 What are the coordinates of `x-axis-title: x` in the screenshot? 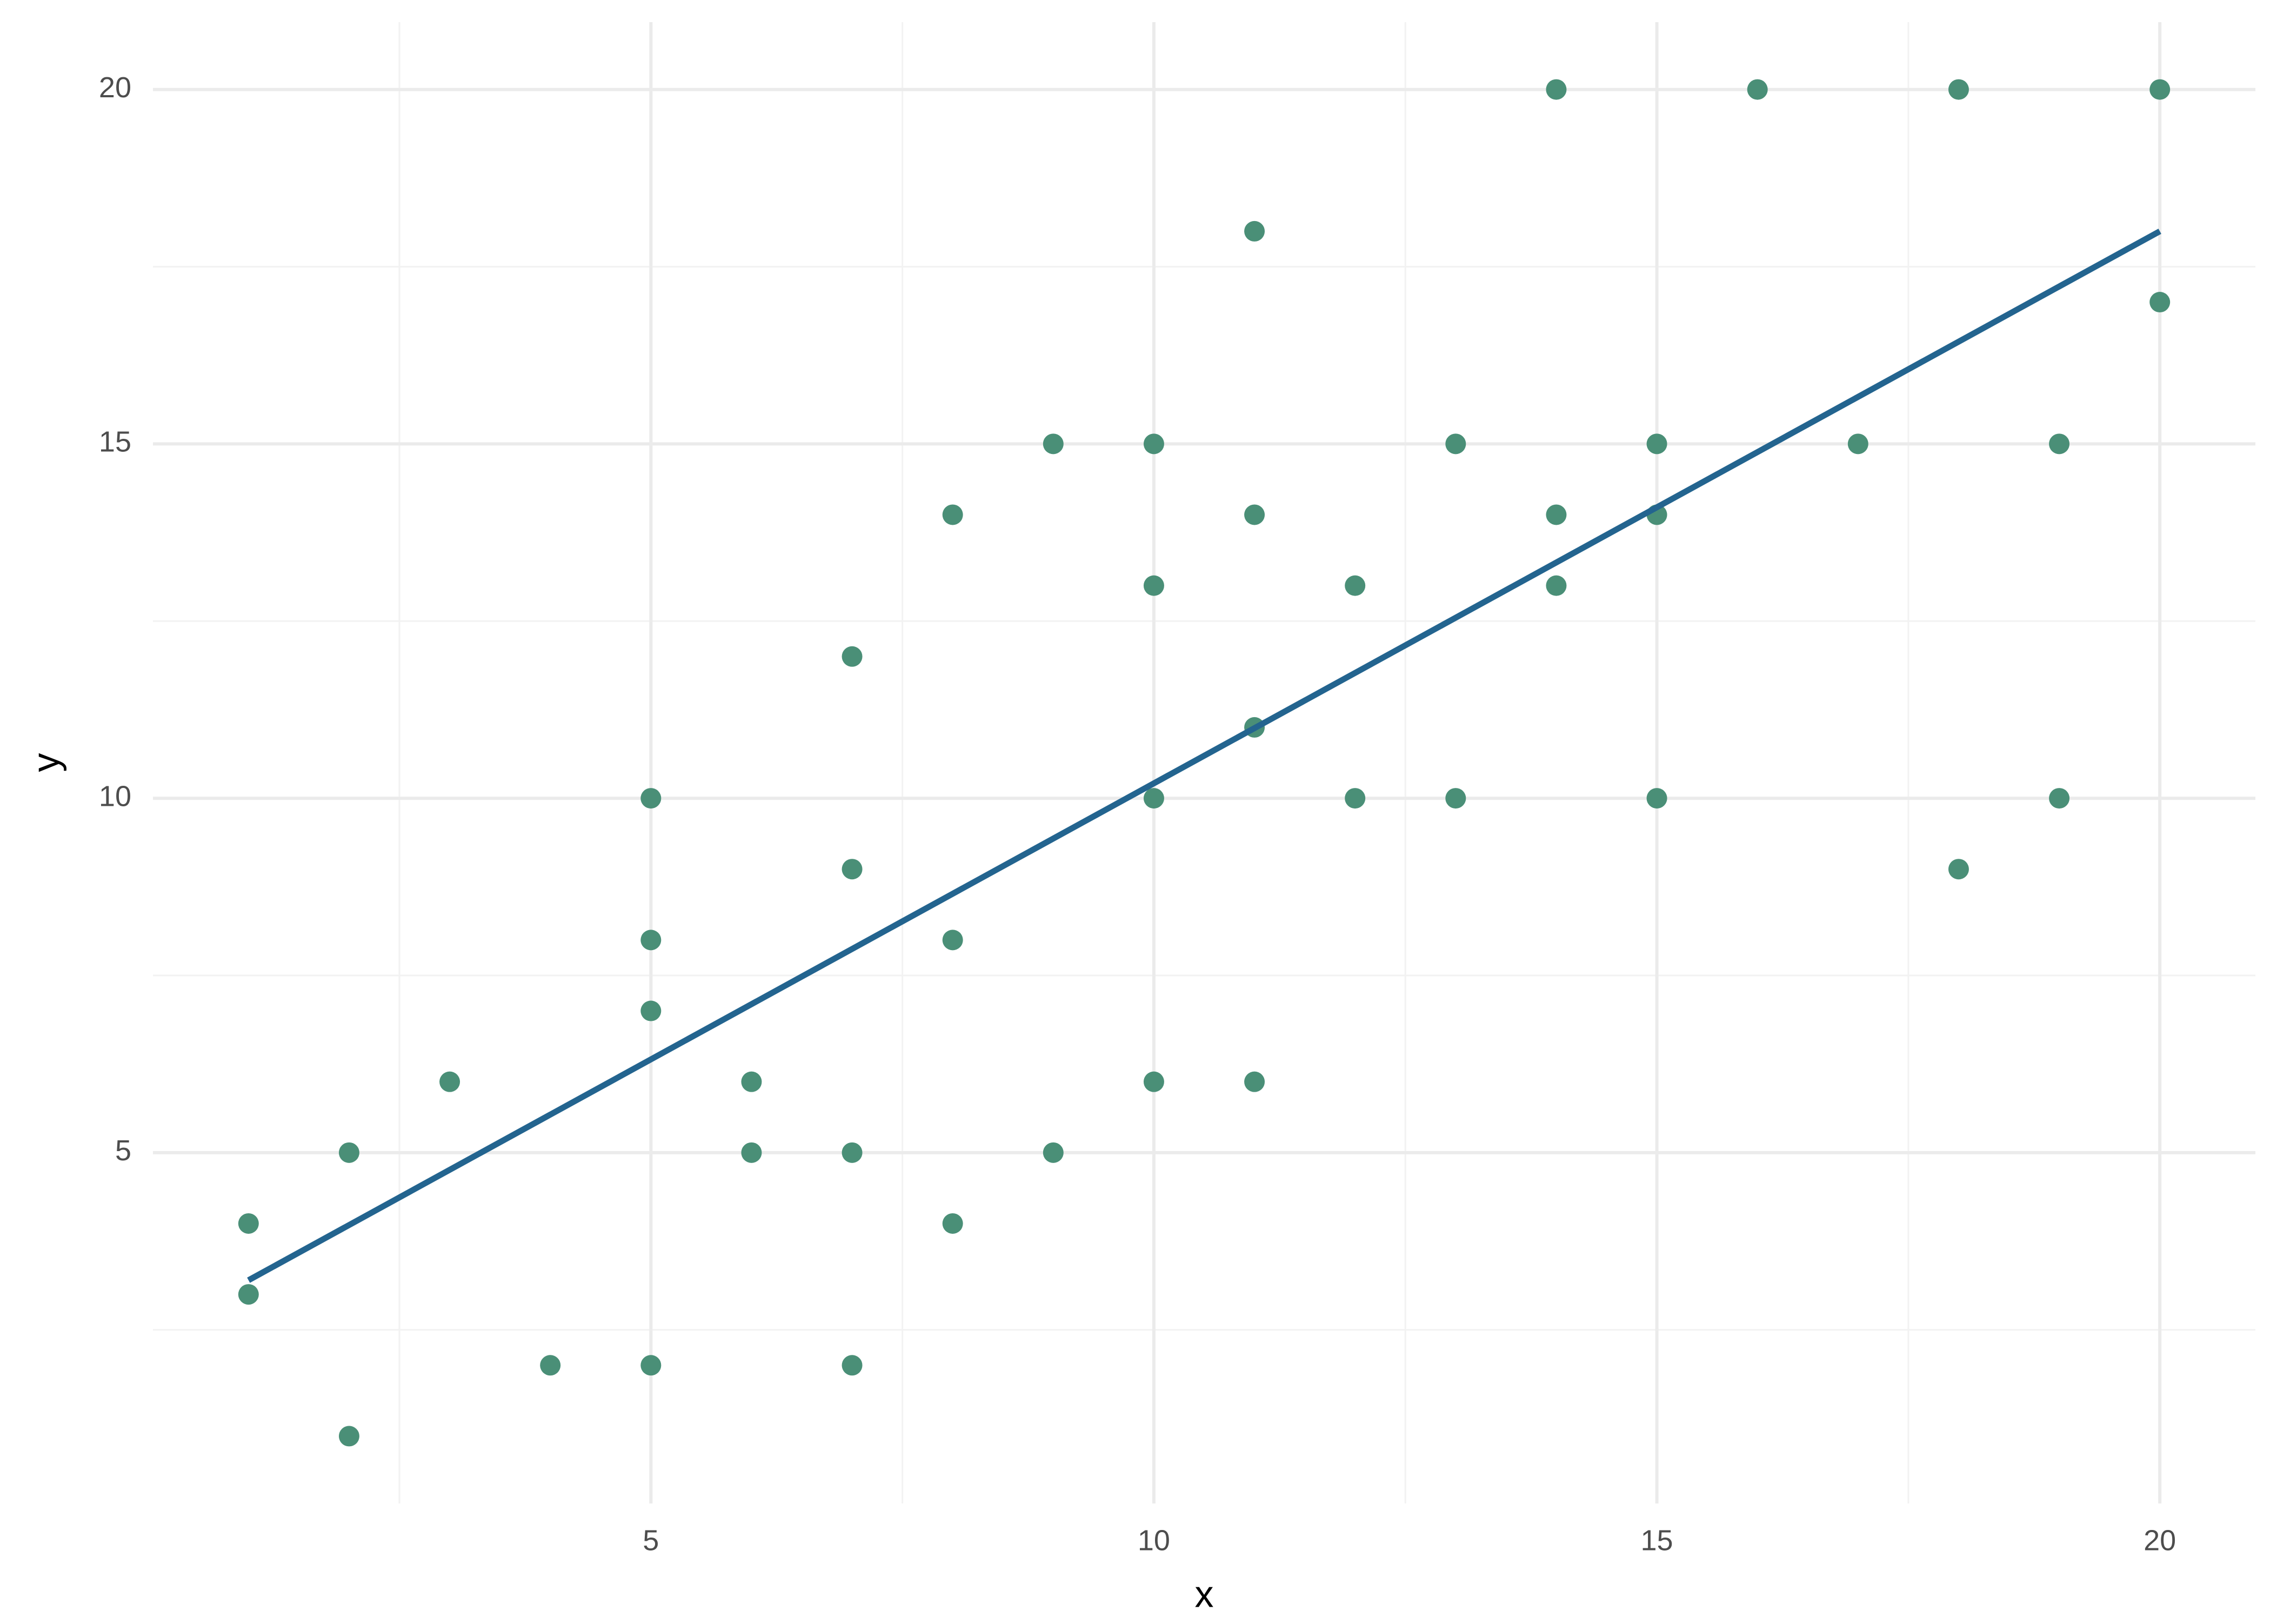 It's located at (1204, 1594).